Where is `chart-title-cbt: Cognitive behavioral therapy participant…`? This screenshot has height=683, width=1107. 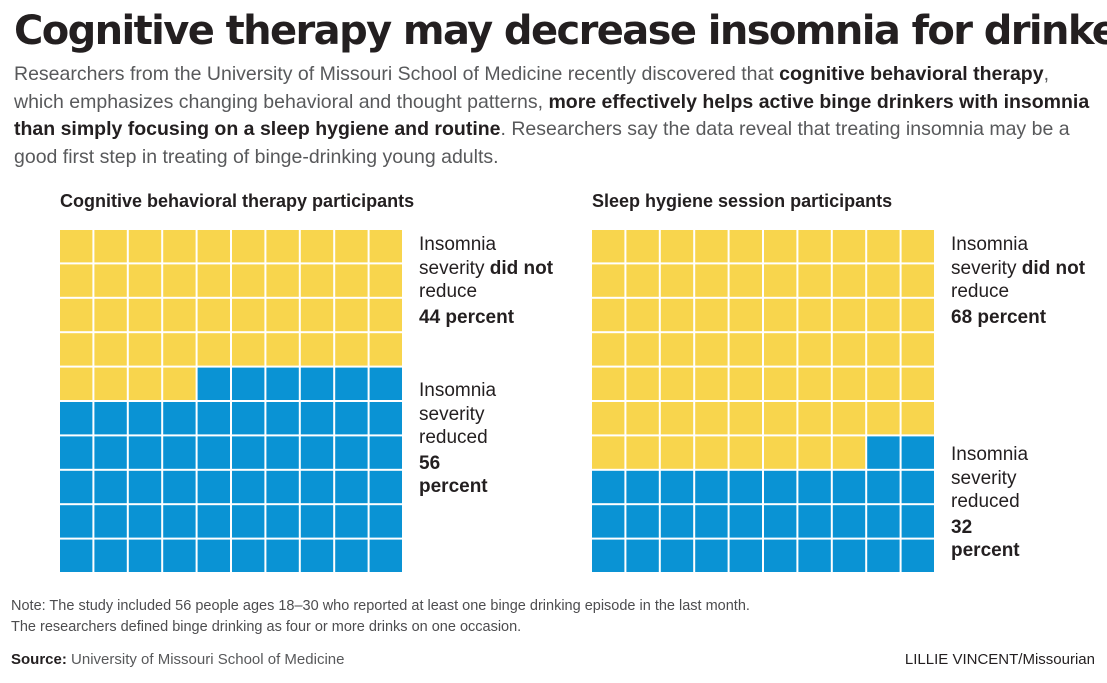 chart-title-cbt: Cognitive behavioral therapy participant… is located at coordinates (237, 201).